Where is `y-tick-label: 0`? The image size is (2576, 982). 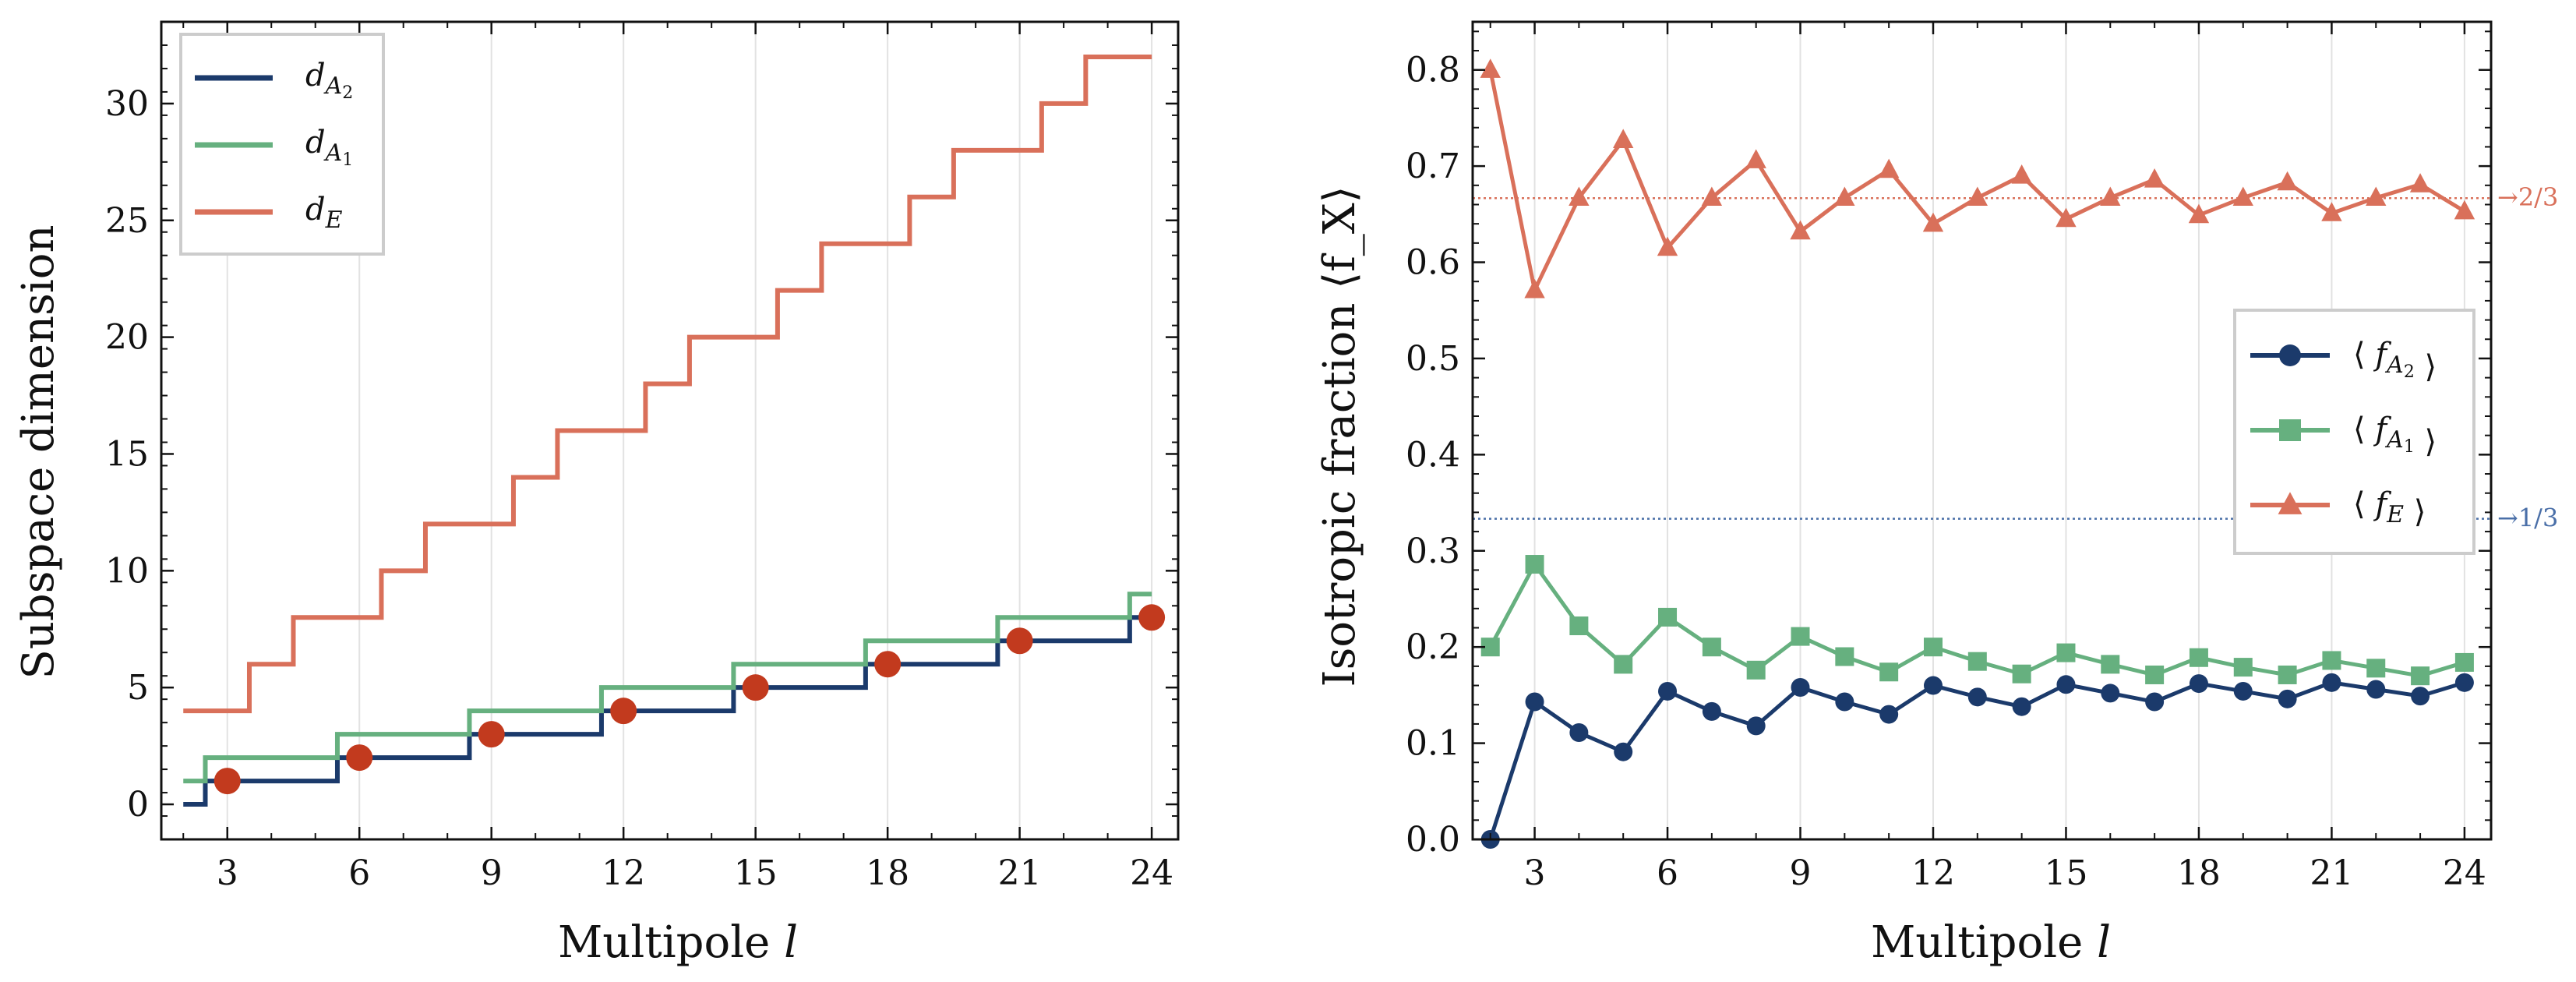
y-tick-label: 0 is located at coordinates (138, 805).